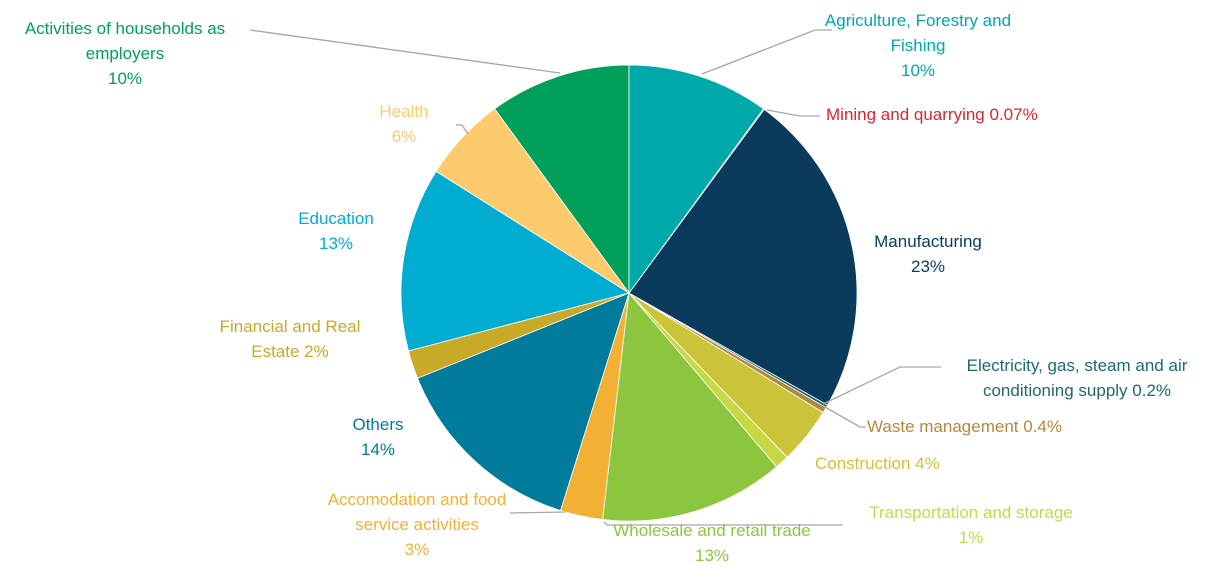 The image size is (1227, 568). I want to click on value-label: 0.07%, so click(1013, 114).